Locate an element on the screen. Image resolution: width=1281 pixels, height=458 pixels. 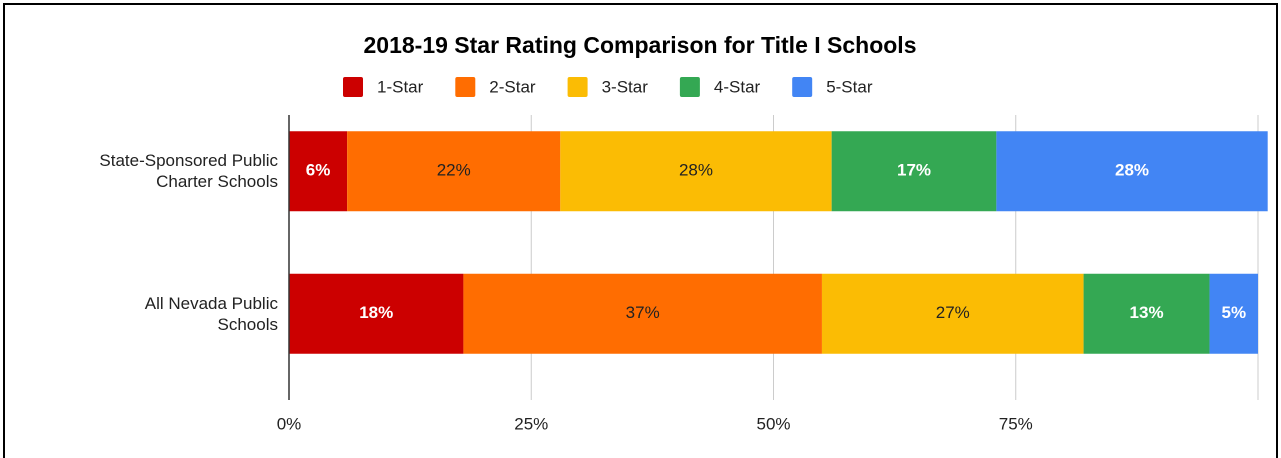
legend-label: 1-Star is located at coordinates (400, 86).